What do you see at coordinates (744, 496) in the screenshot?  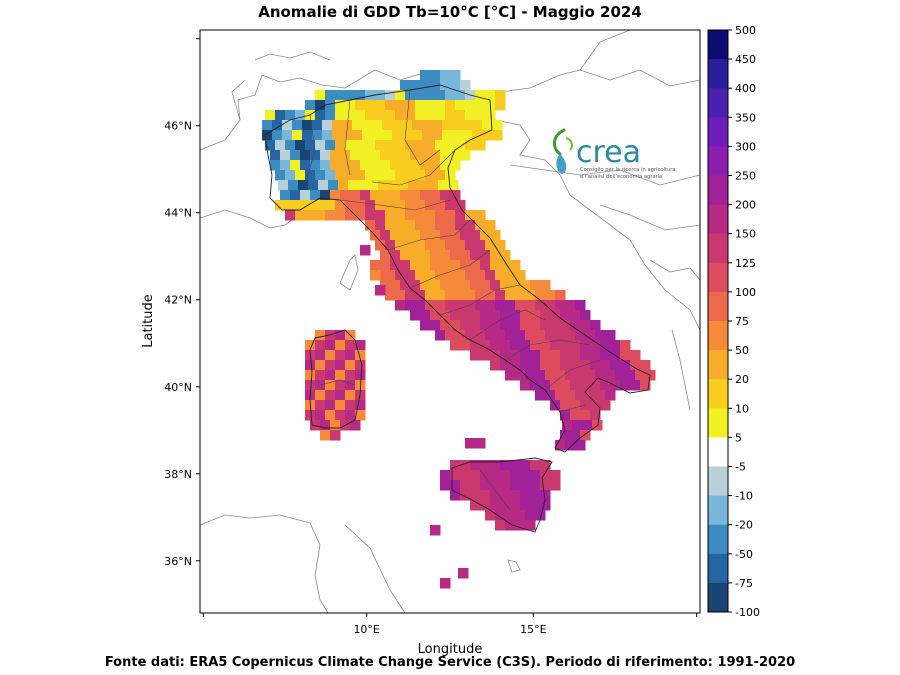 I see `colorbar-label: -10` at bounding box center [744, 496].